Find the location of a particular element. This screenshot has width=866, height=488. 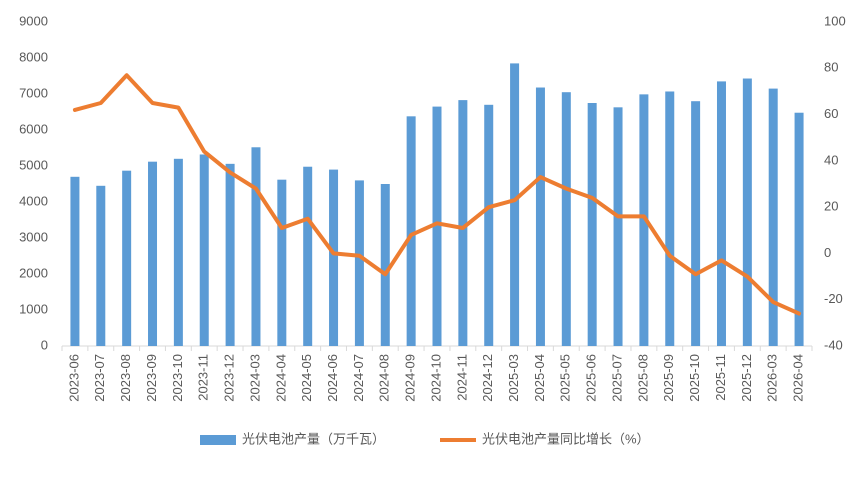

y2-tick-label: -20 is located at coordinates (833, 298).